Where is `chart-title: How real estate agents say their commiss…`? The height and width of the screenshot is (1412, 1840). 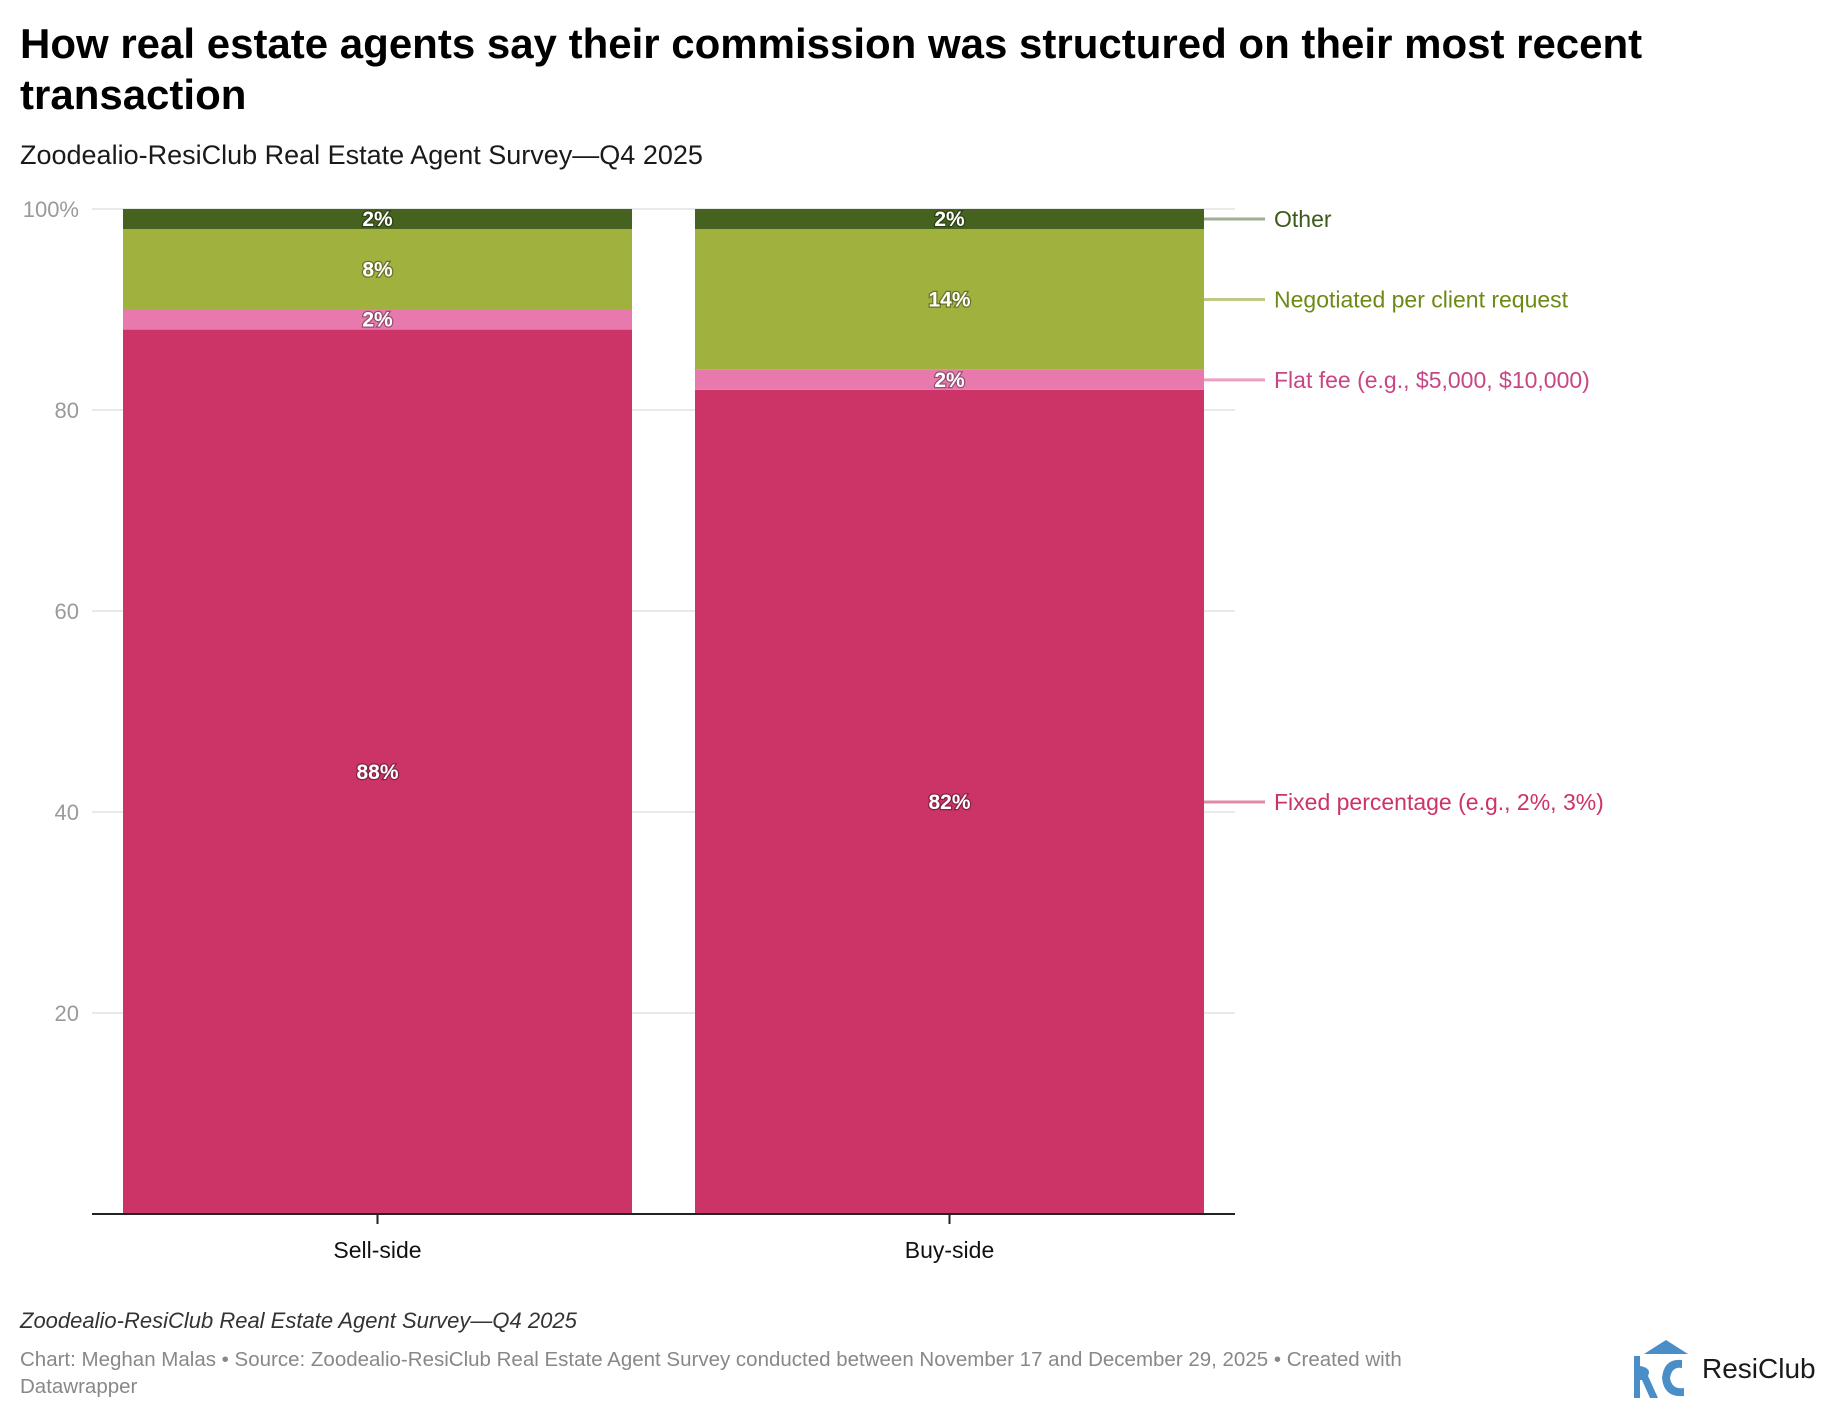
chart-title: How real estate agents say their commiss… is located at coordinates (831, 69).